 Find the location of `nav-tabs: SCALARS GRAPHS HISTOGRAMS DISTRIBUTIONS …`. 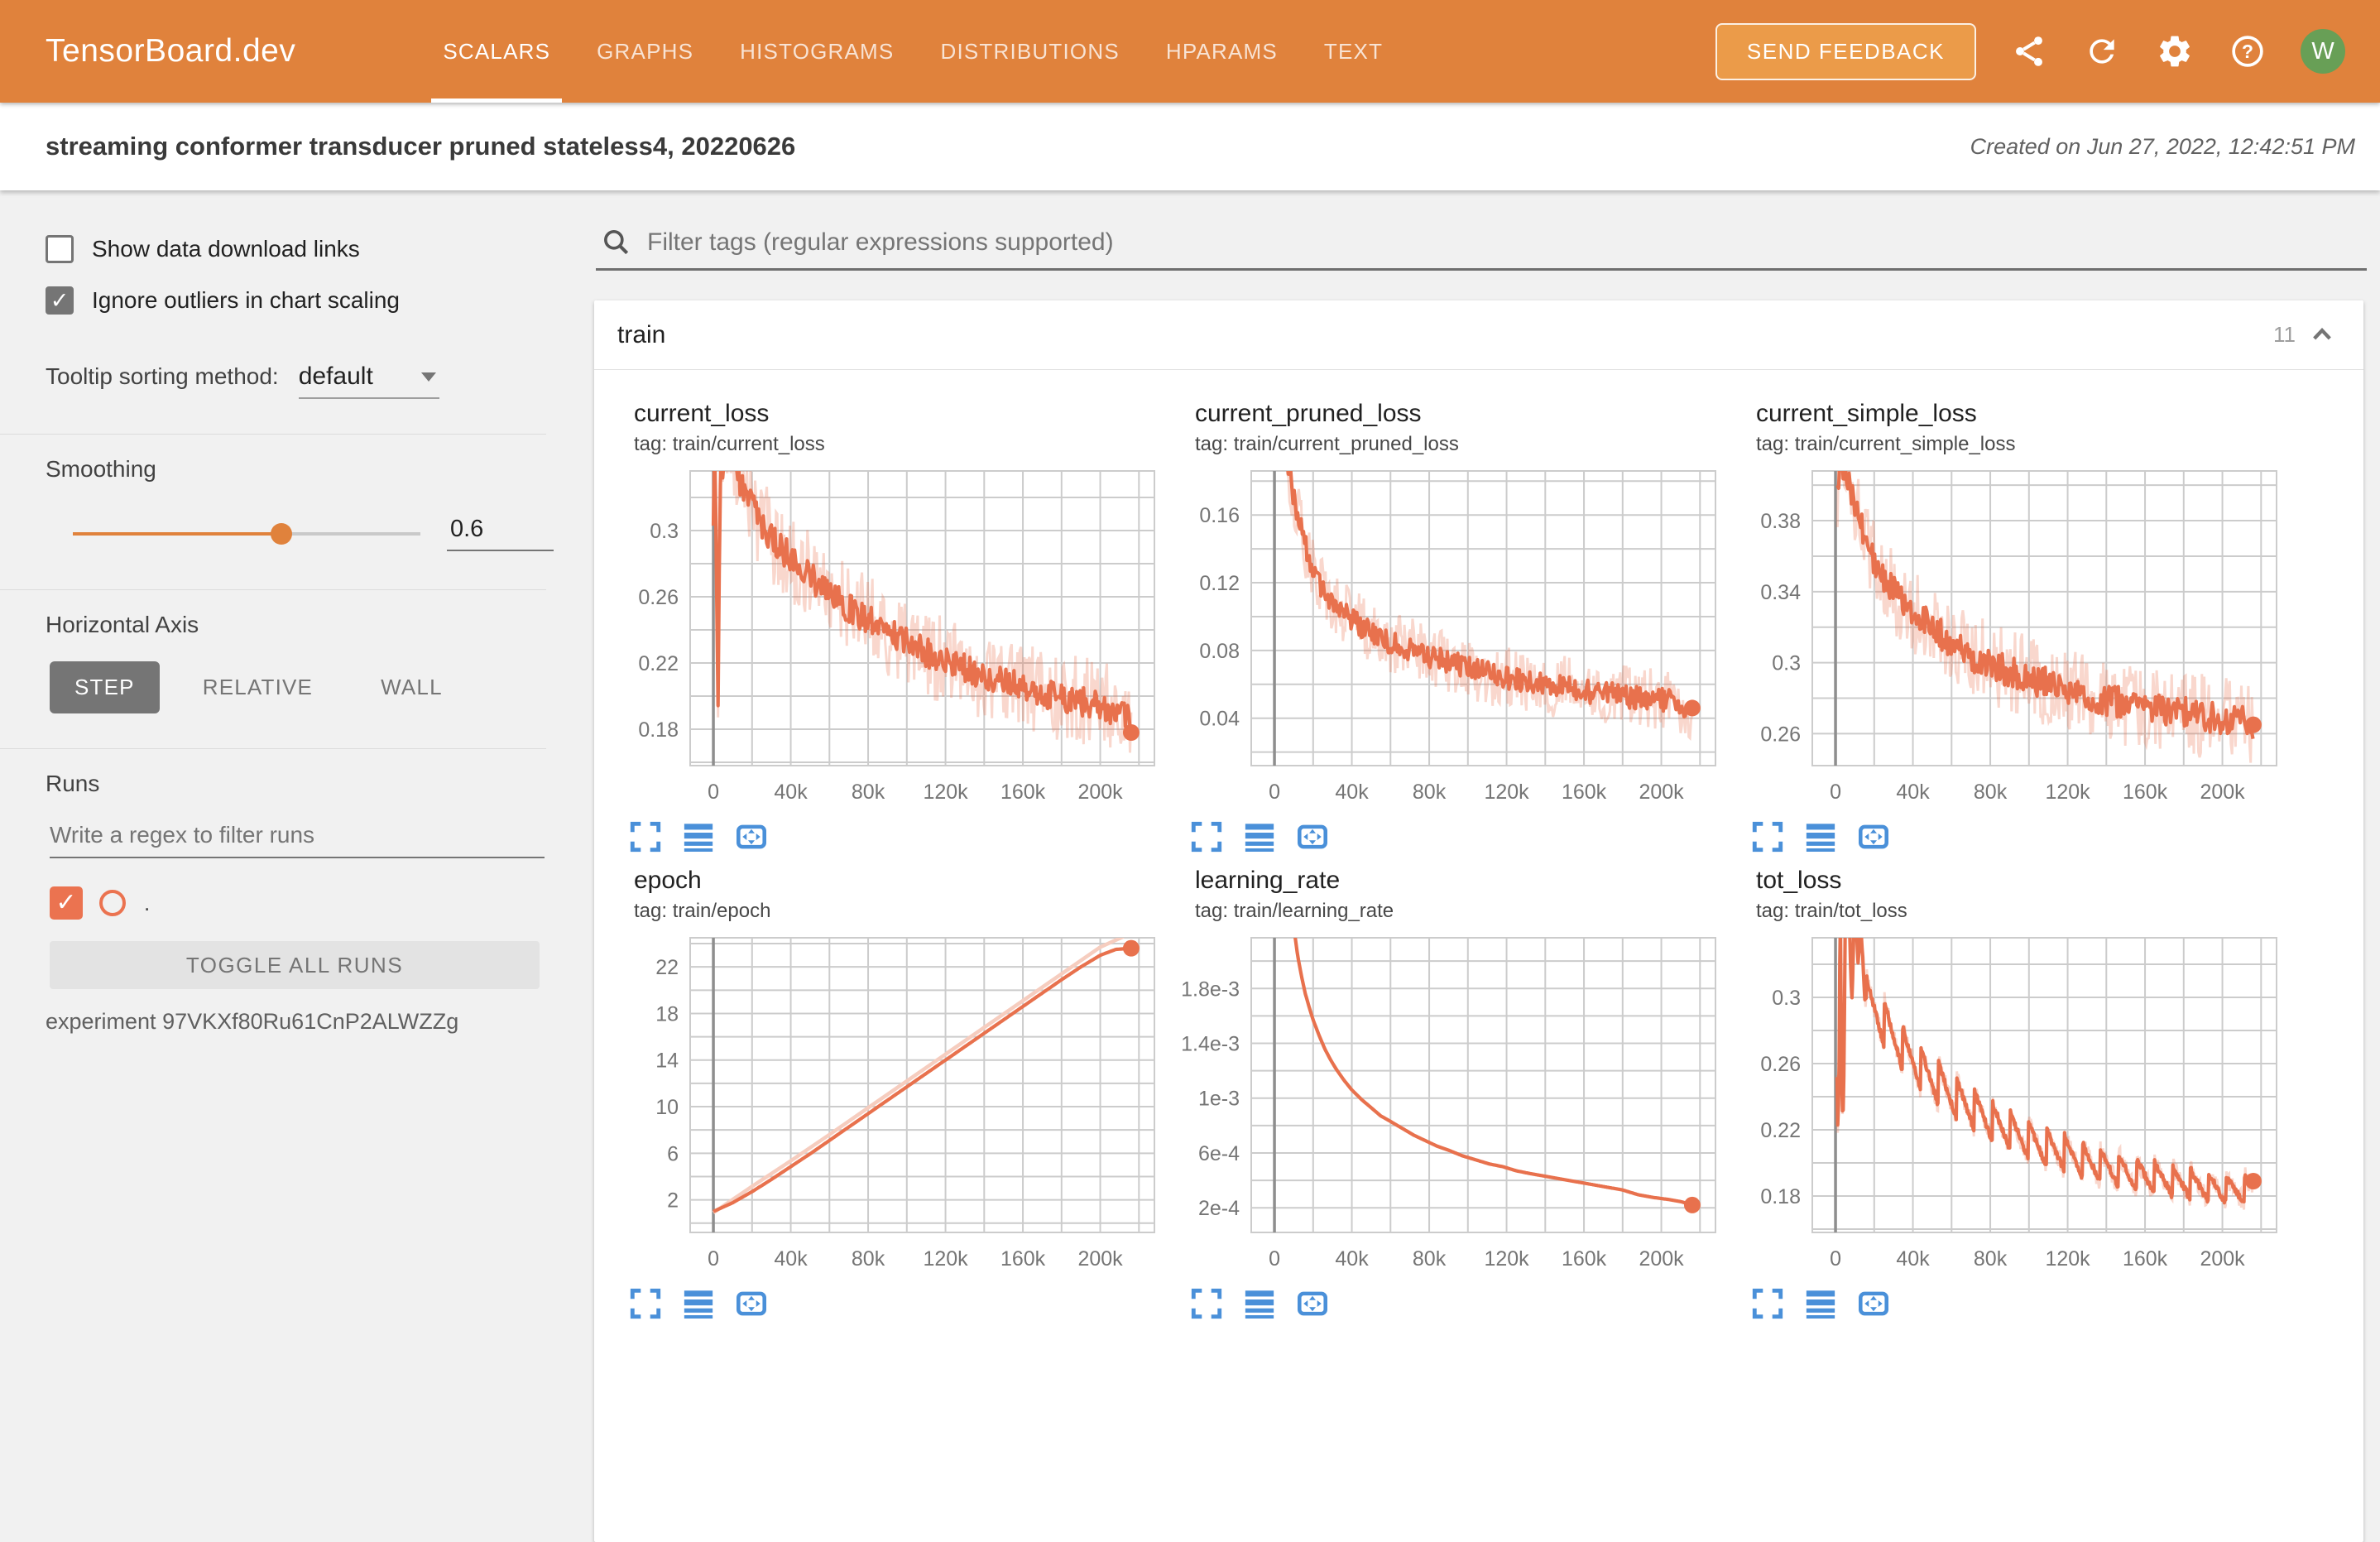

nav-tabs: SCALARS GRAPHS HISTOGRAMS DISTRIBUTIONS … is located at coordinates (913, 51).